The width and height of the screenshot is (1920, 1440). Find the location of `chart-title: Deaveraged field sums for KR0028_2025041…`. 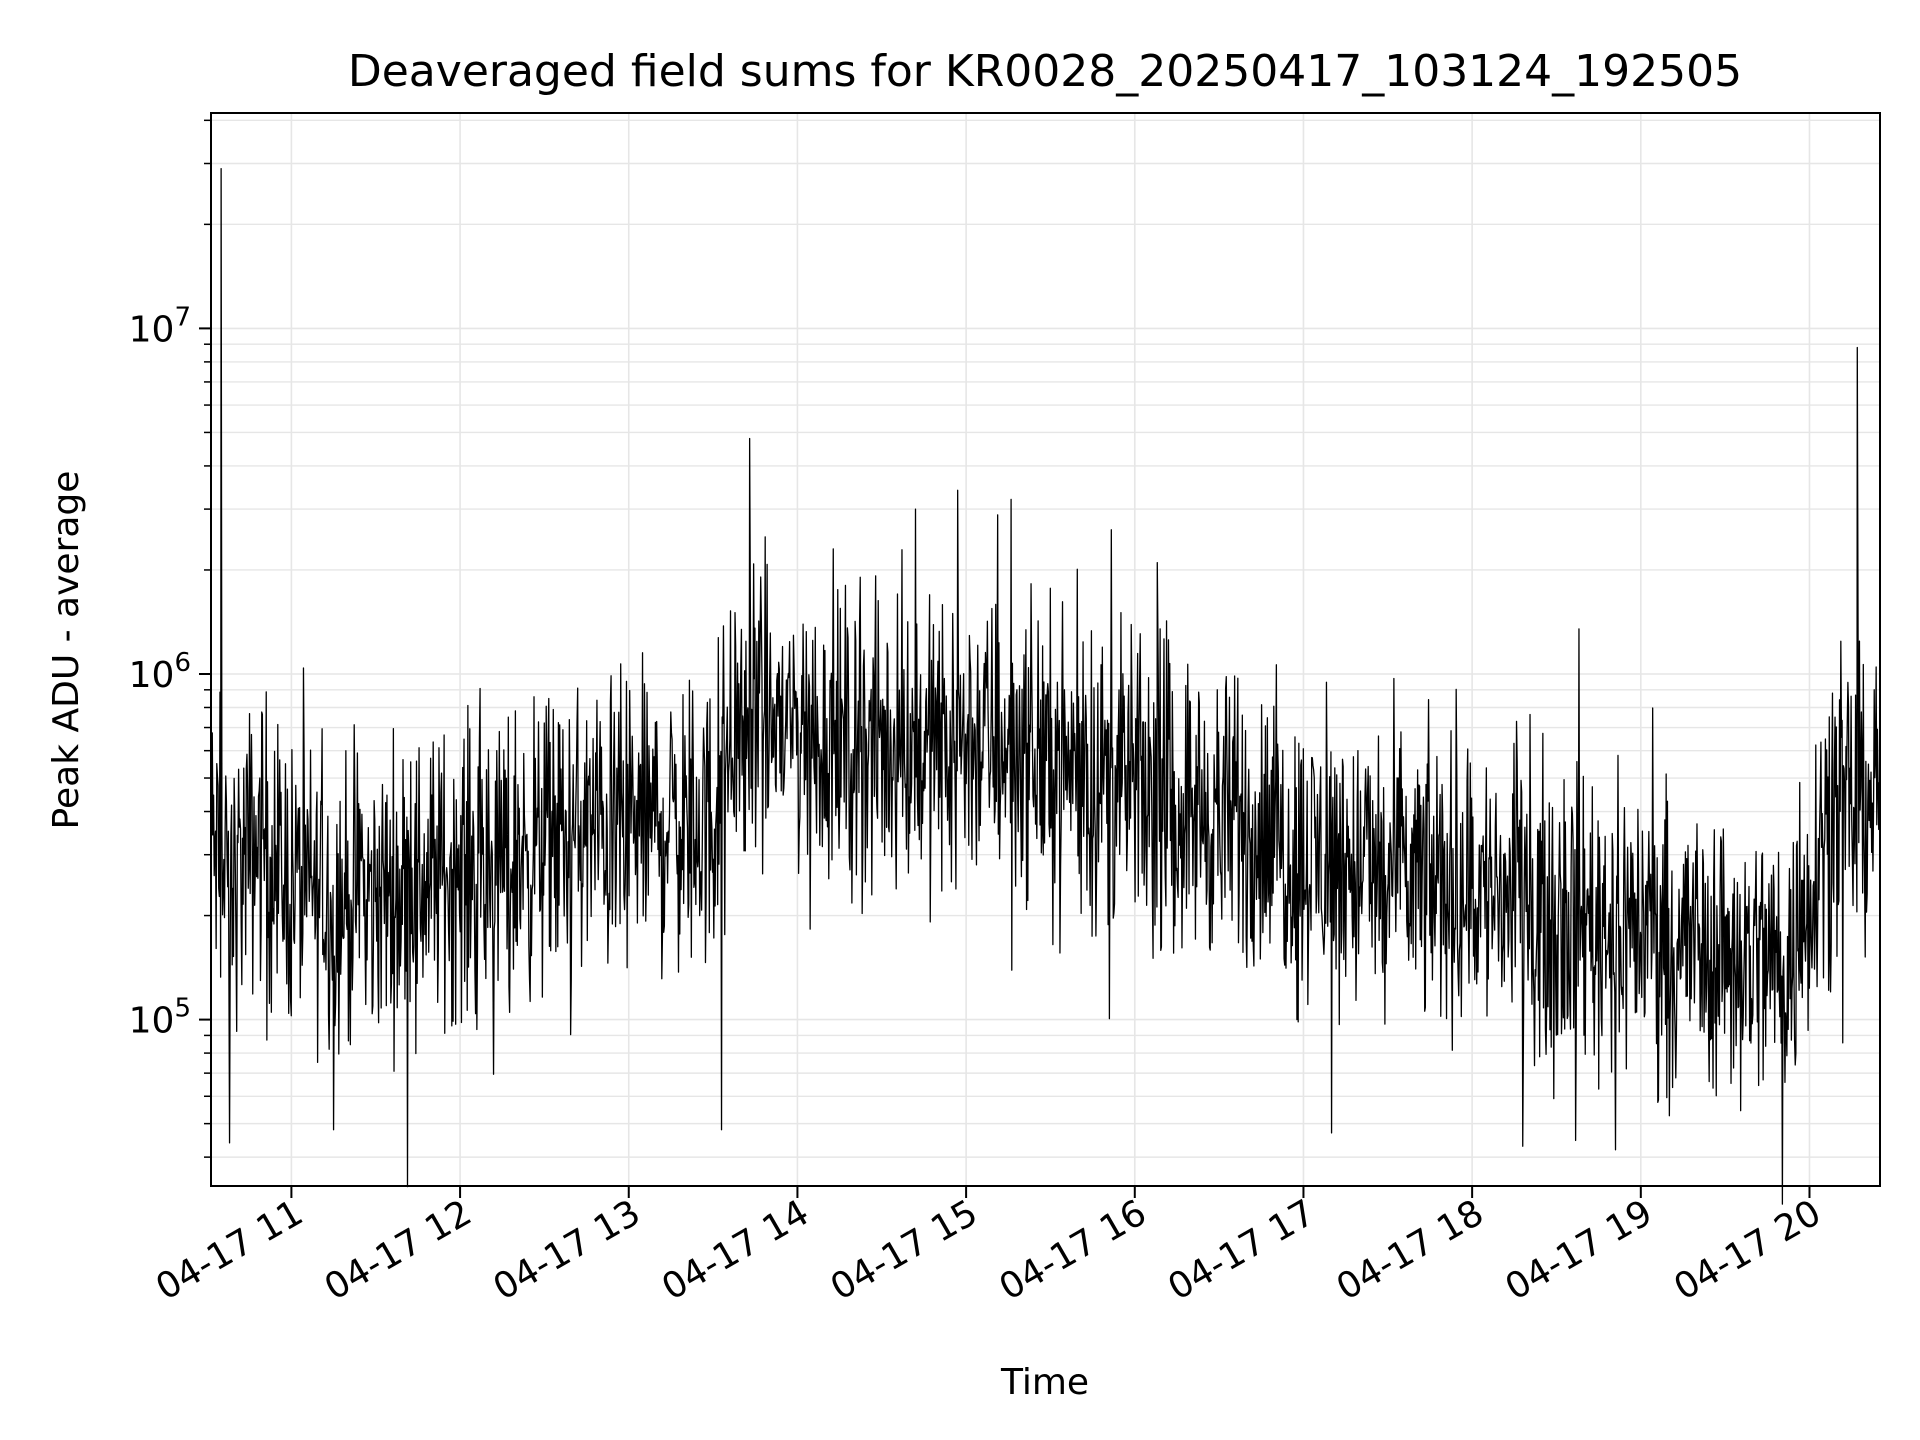

chart-title: Deaveraged field sums for KR0028_2025041… is located at coordinates (1045, 71).